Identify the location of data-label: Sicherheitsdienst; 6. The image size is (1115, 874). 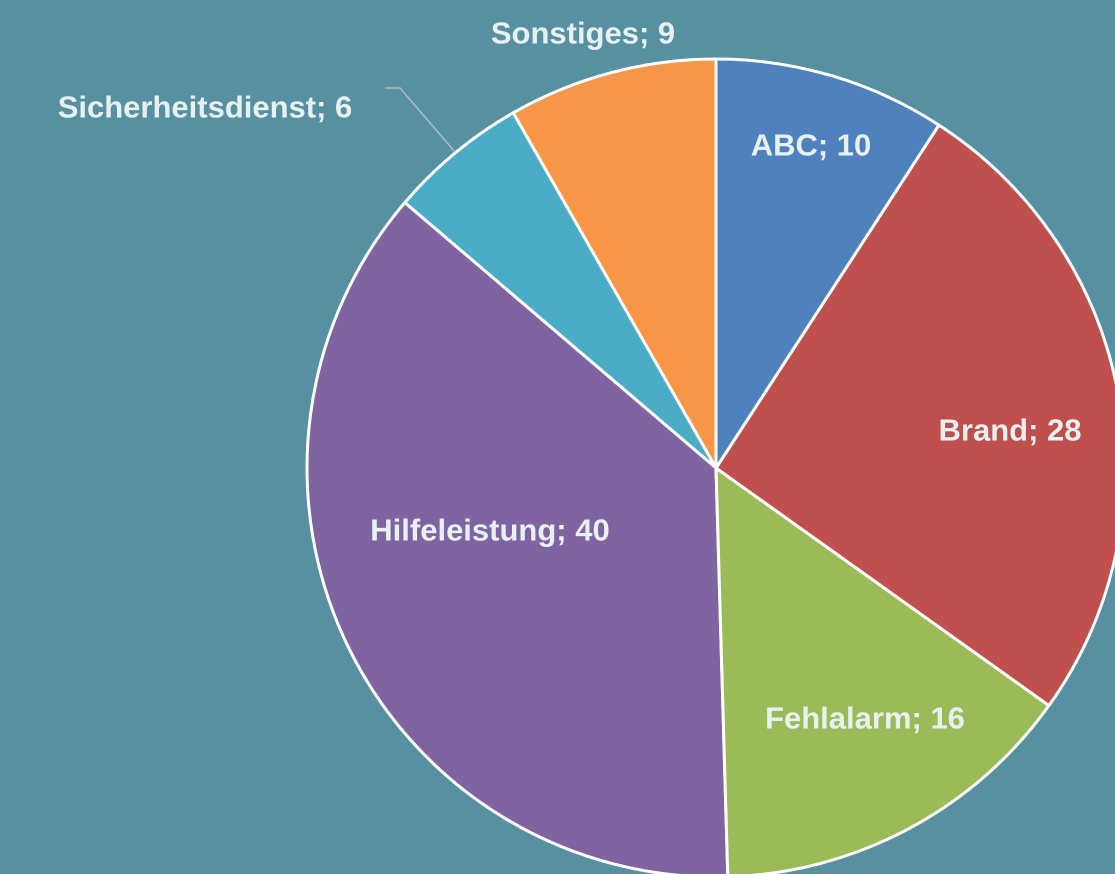
(205, 107).